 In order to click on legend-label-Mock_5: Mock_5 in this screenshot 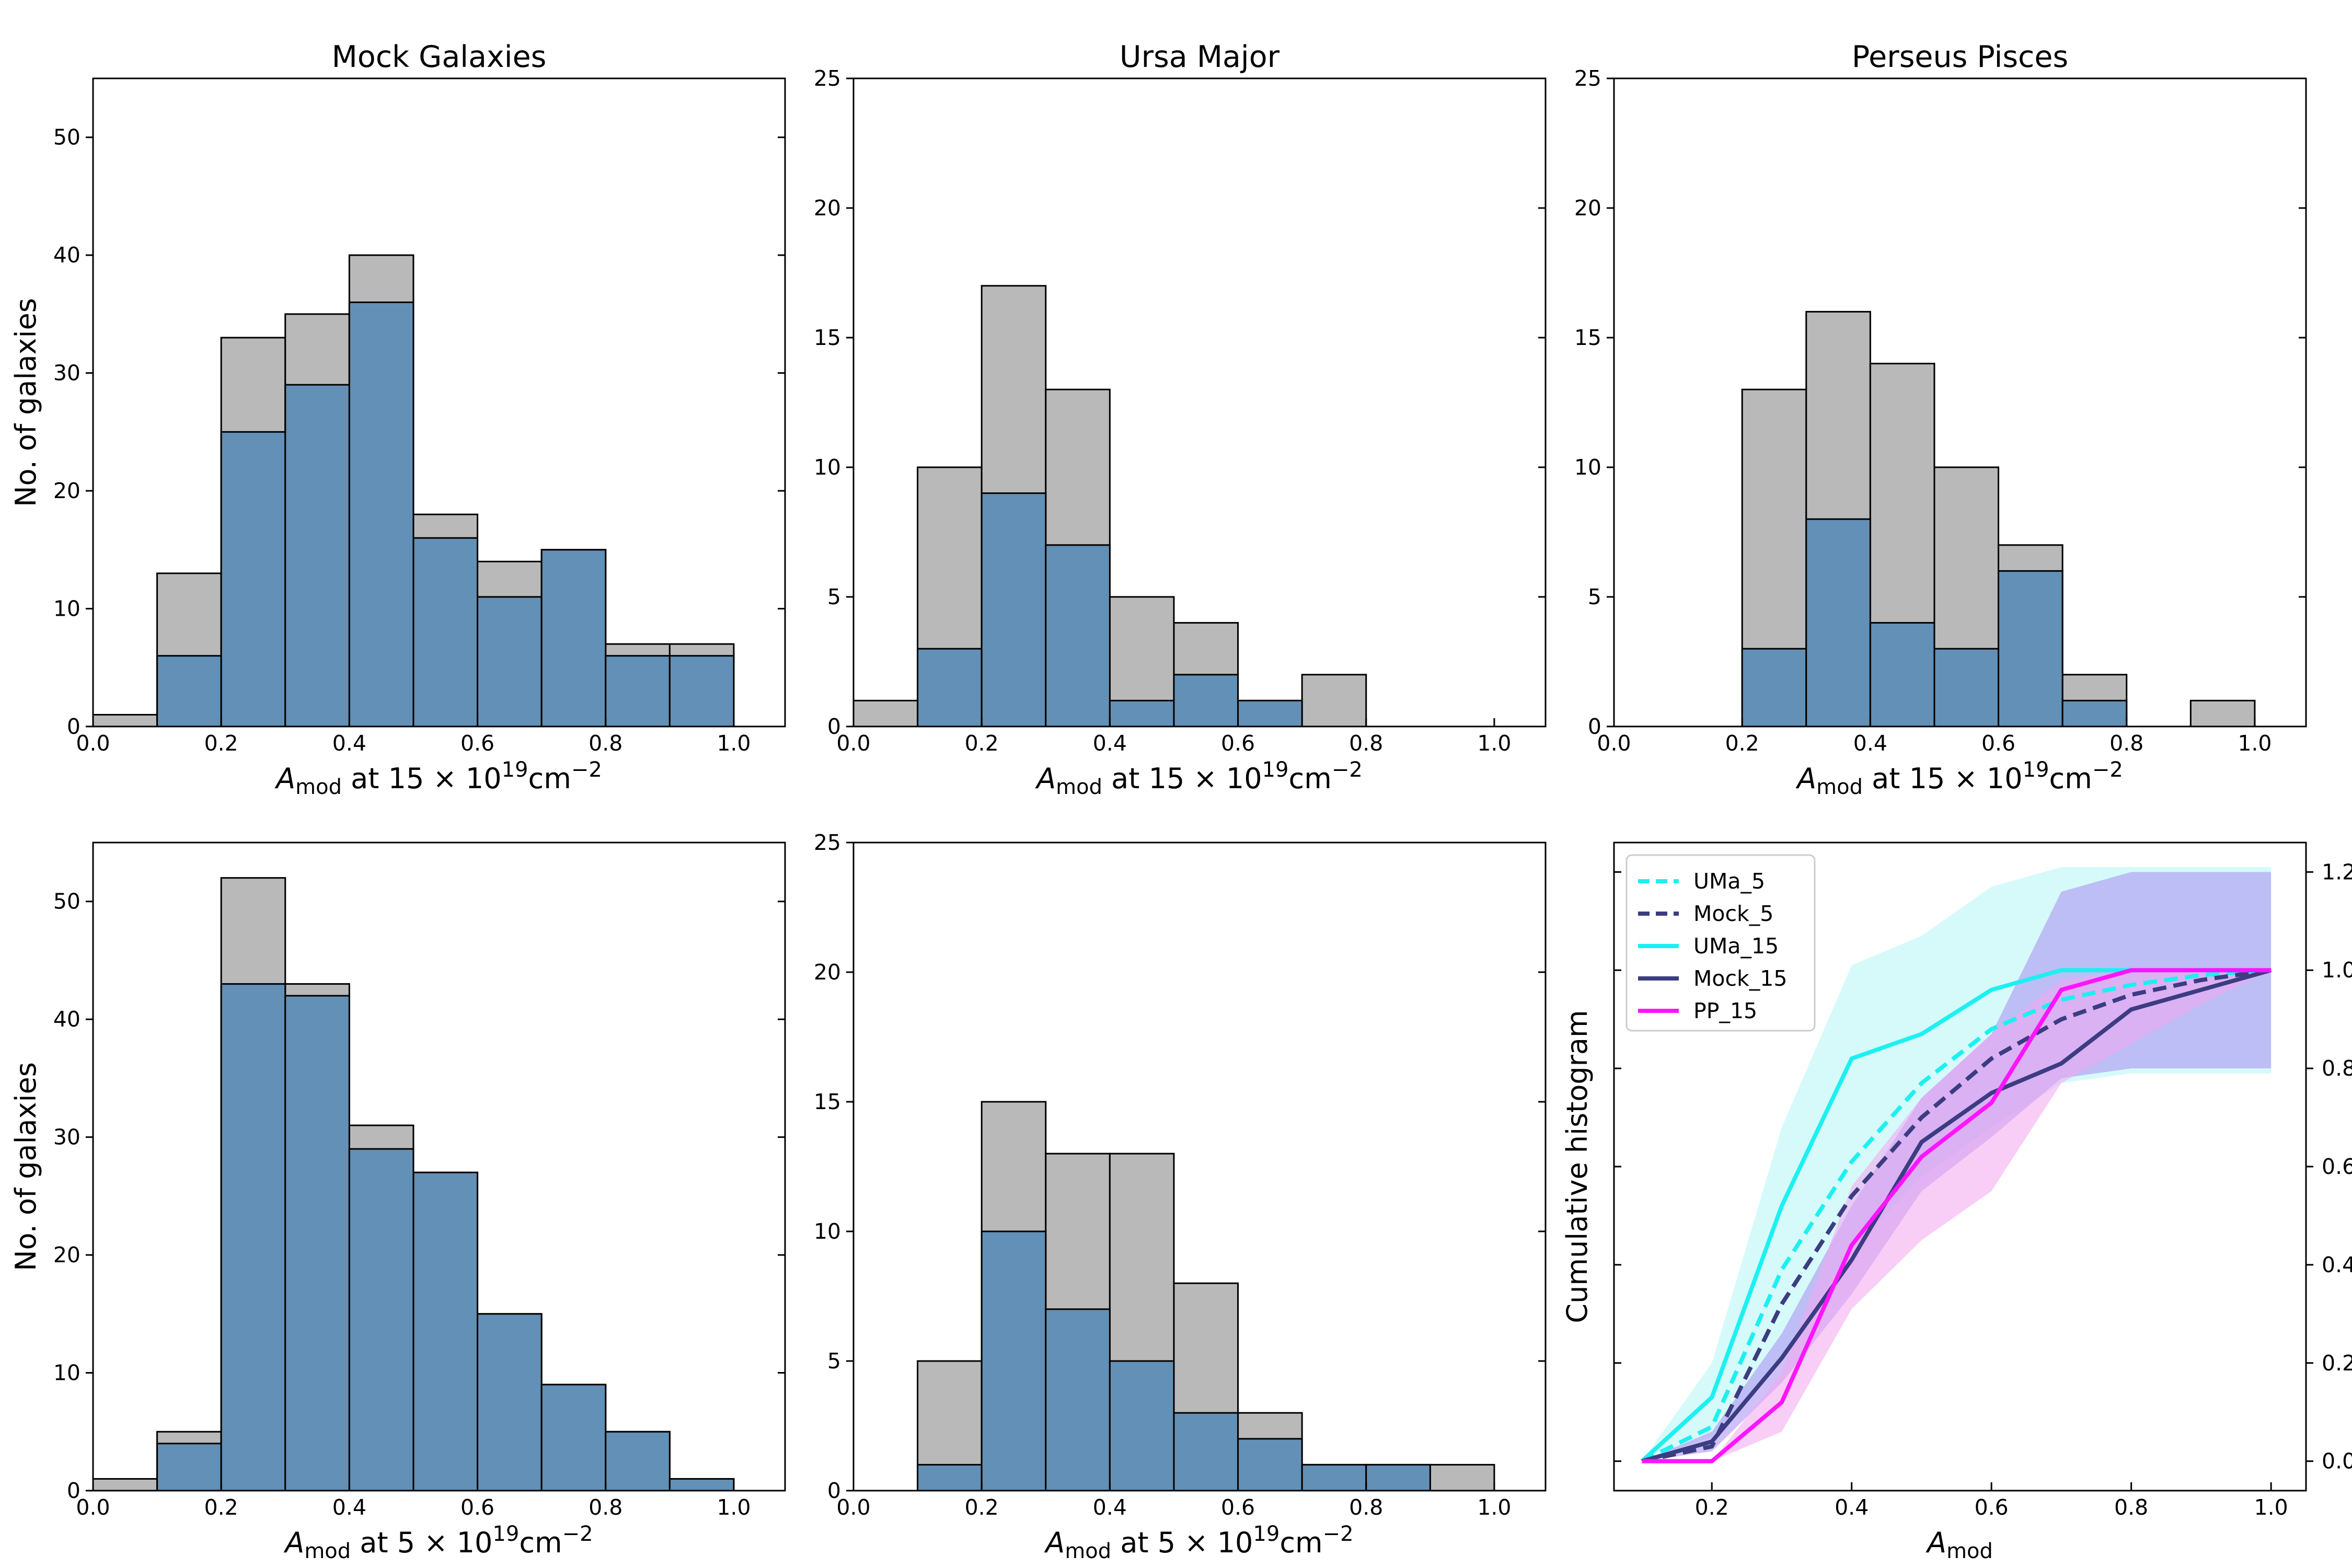, I will do `click(1733, 913)`.